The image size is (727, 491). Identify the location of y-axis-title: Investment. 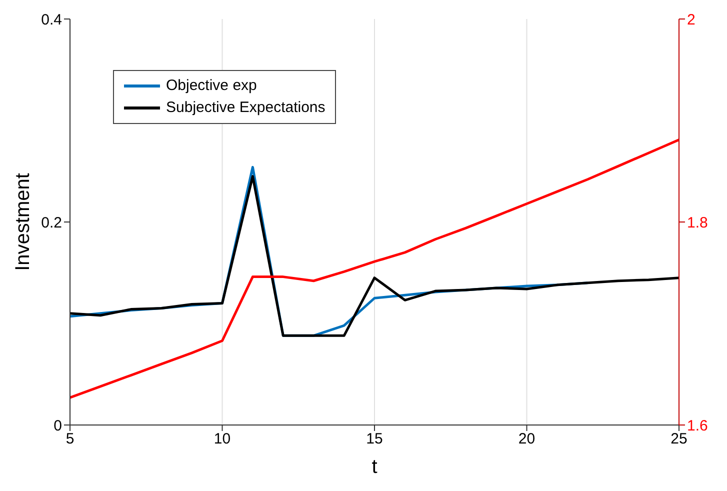
(23, 221).